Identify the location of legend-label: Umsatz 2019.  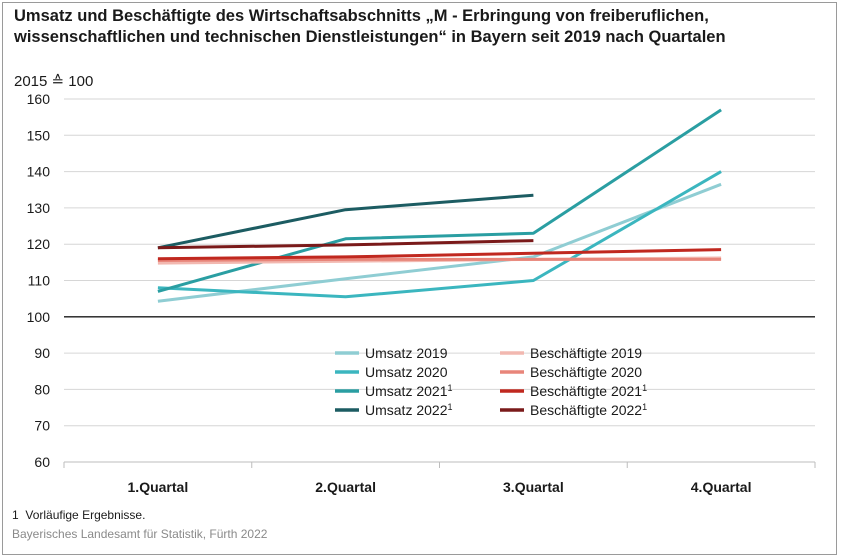
(406, 353).